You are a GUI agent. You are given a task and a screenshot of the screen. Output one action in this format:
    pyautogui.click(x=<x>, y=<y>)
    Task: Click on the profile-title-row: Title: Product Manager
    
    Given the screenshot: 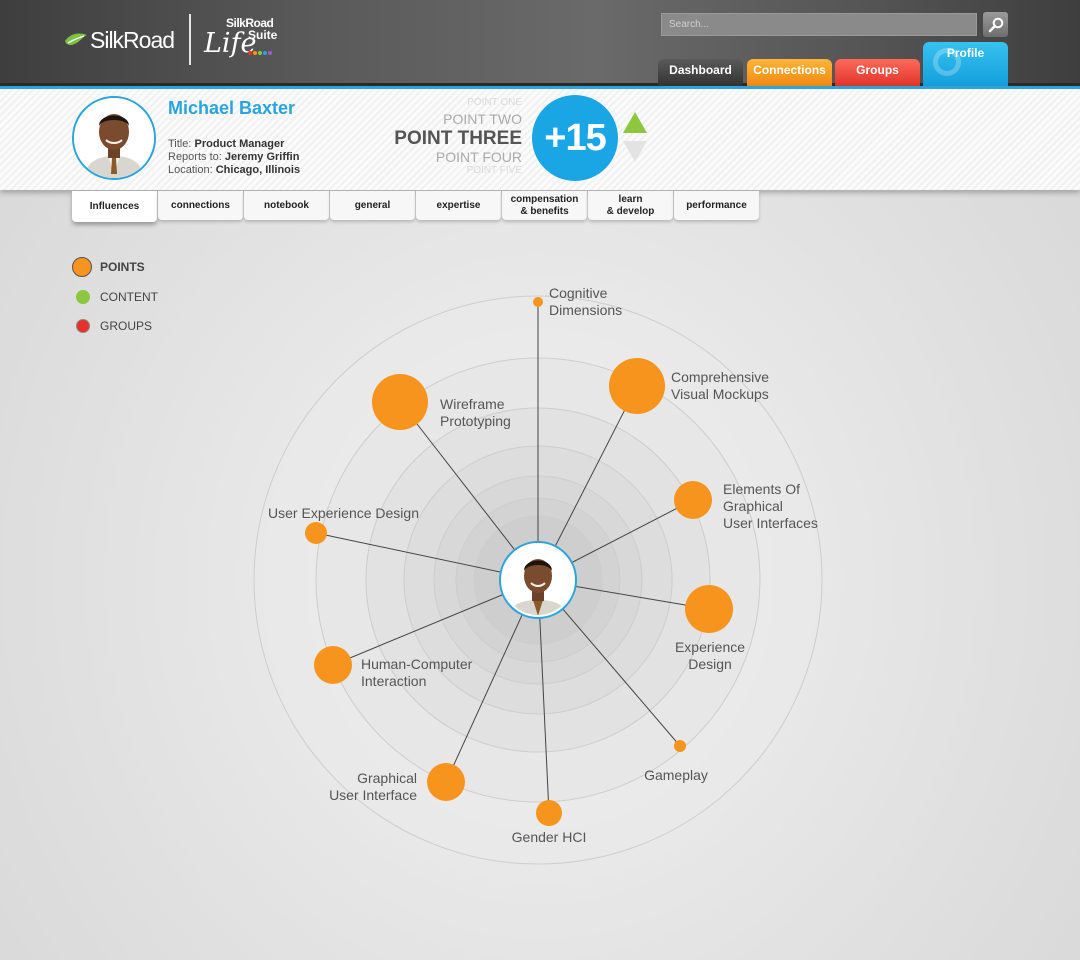 What is the action you would take?
    pyautogui.click(x=226, y=144)
    